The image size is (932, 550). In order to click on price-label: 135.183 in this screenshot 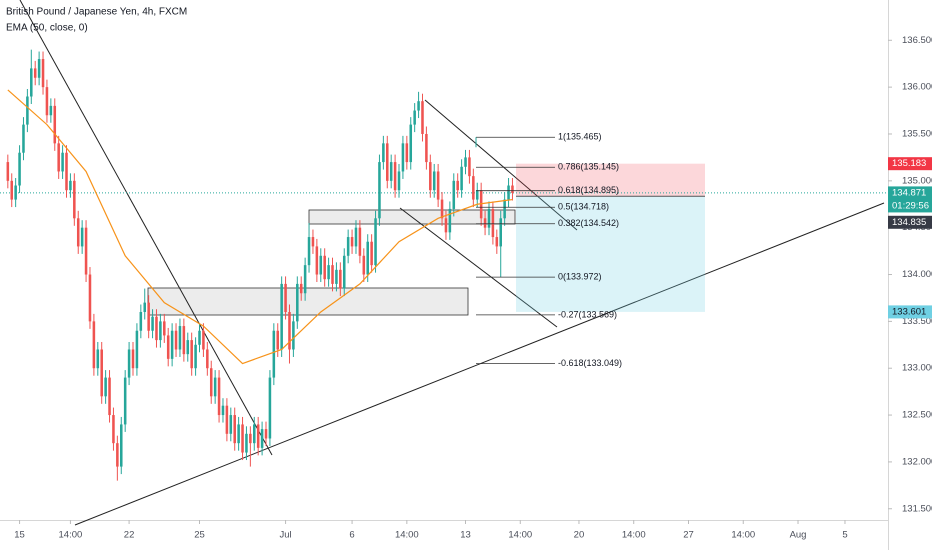, I will do `click(909, 163)`.